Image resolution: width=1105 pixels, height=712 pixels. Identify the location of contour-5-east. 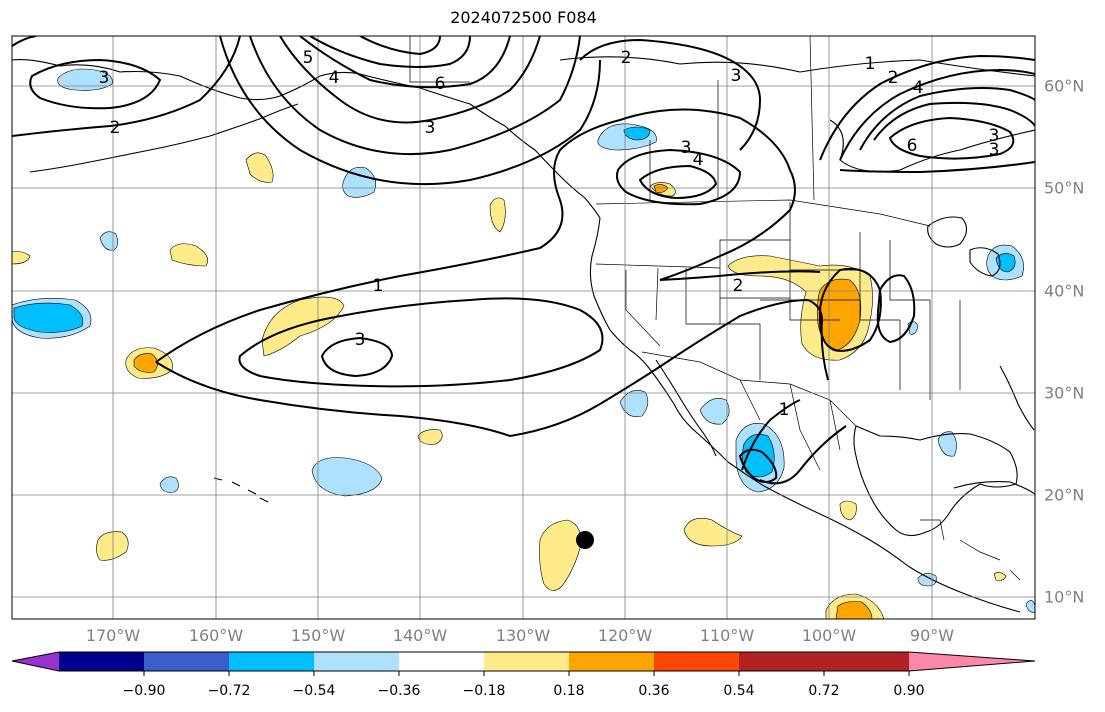
(954, 121).